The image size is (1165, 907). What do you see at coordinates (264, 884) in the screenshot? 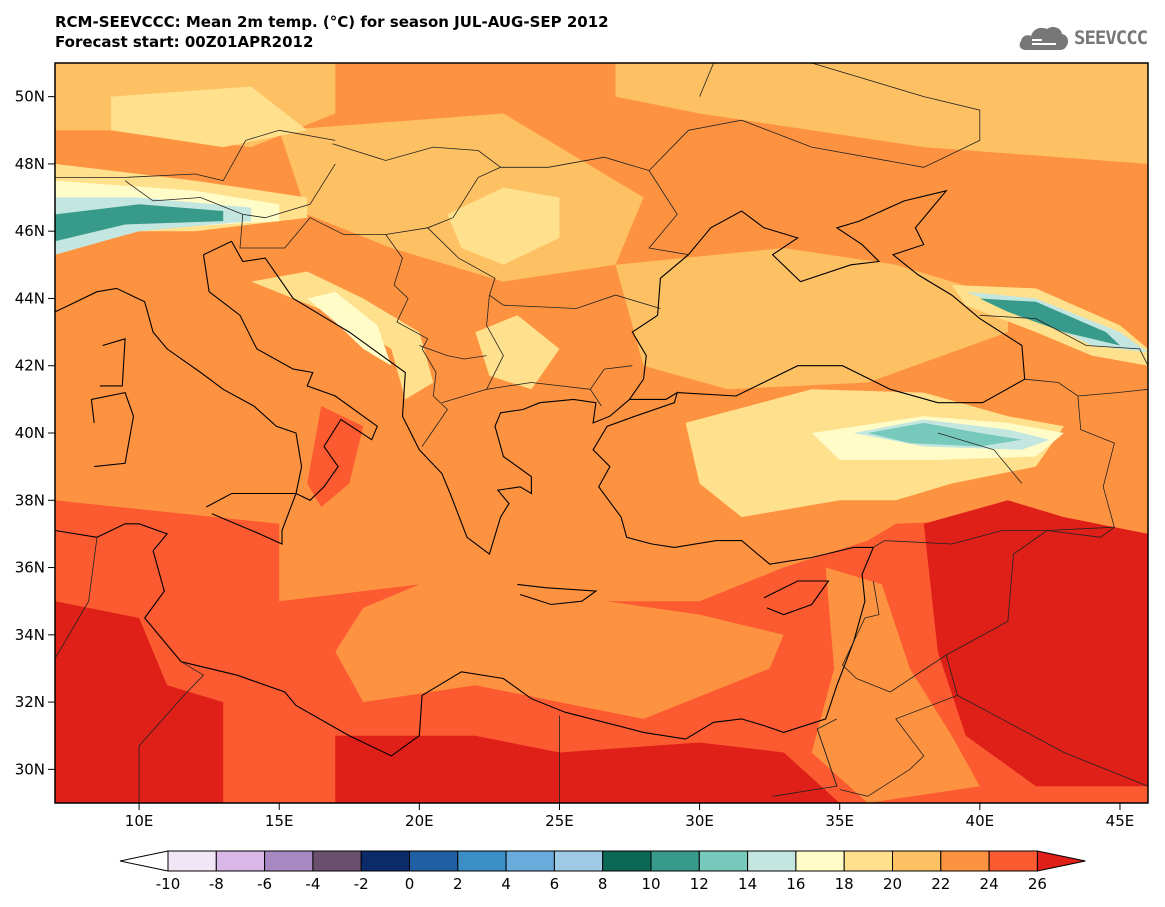
I see `colorbar-tick-label: -6` at bounding box center [264, 884].